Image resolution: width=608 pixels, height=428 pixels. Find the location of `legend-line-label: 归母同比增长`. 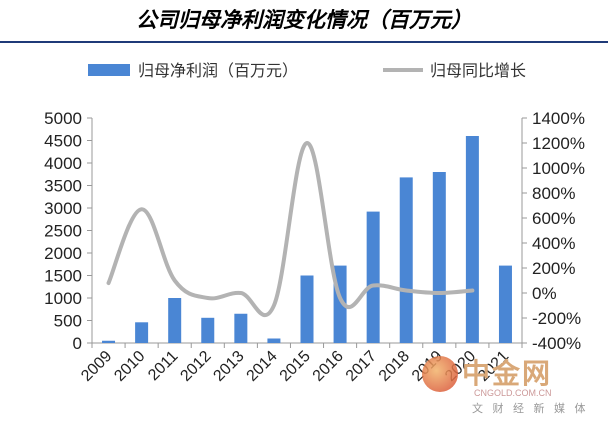

legend-line-label: 归母同比增长 is located at coordinates (478, 70).